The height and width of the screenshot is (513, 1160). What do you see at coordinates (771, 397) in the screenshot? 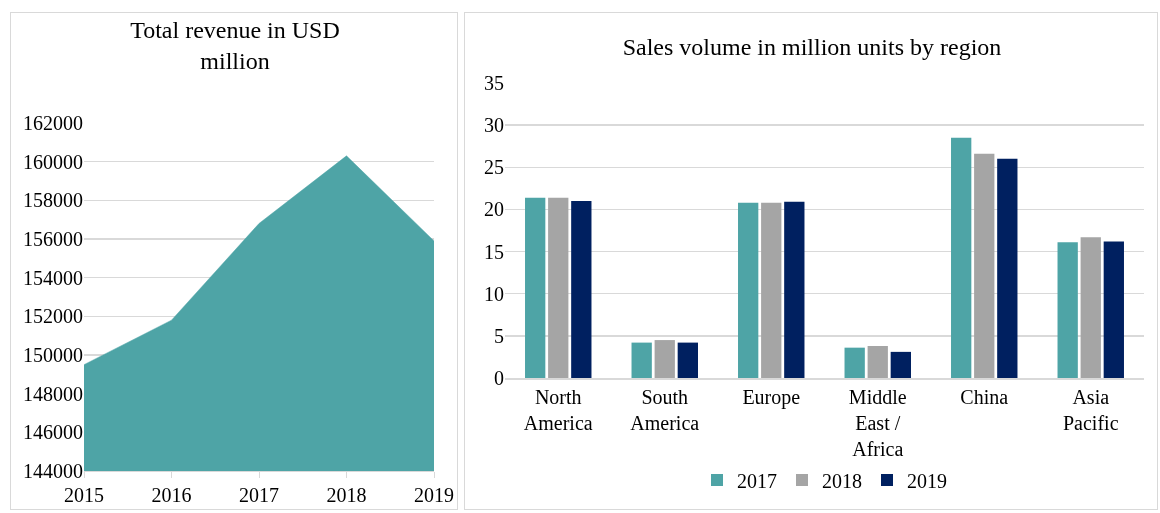
I see `x-tick-label: Europe` at bounding box center [771, 397].